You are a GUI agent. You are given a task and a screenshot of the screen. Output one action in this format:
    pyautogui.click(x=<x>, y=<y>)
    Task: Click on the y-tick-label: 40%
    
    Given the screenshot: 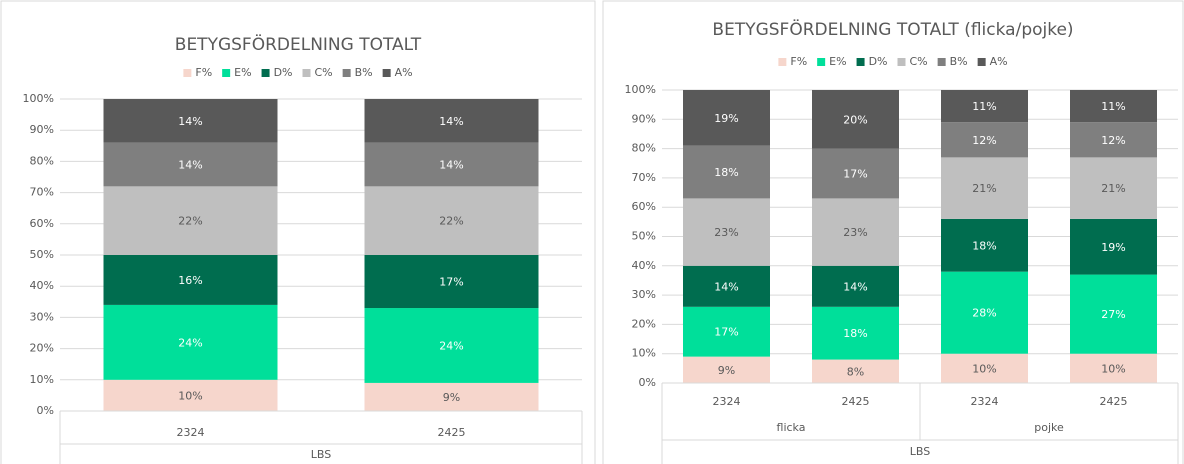 What is the action you would take?
    pyautogui.click(x=42, y=285)
    